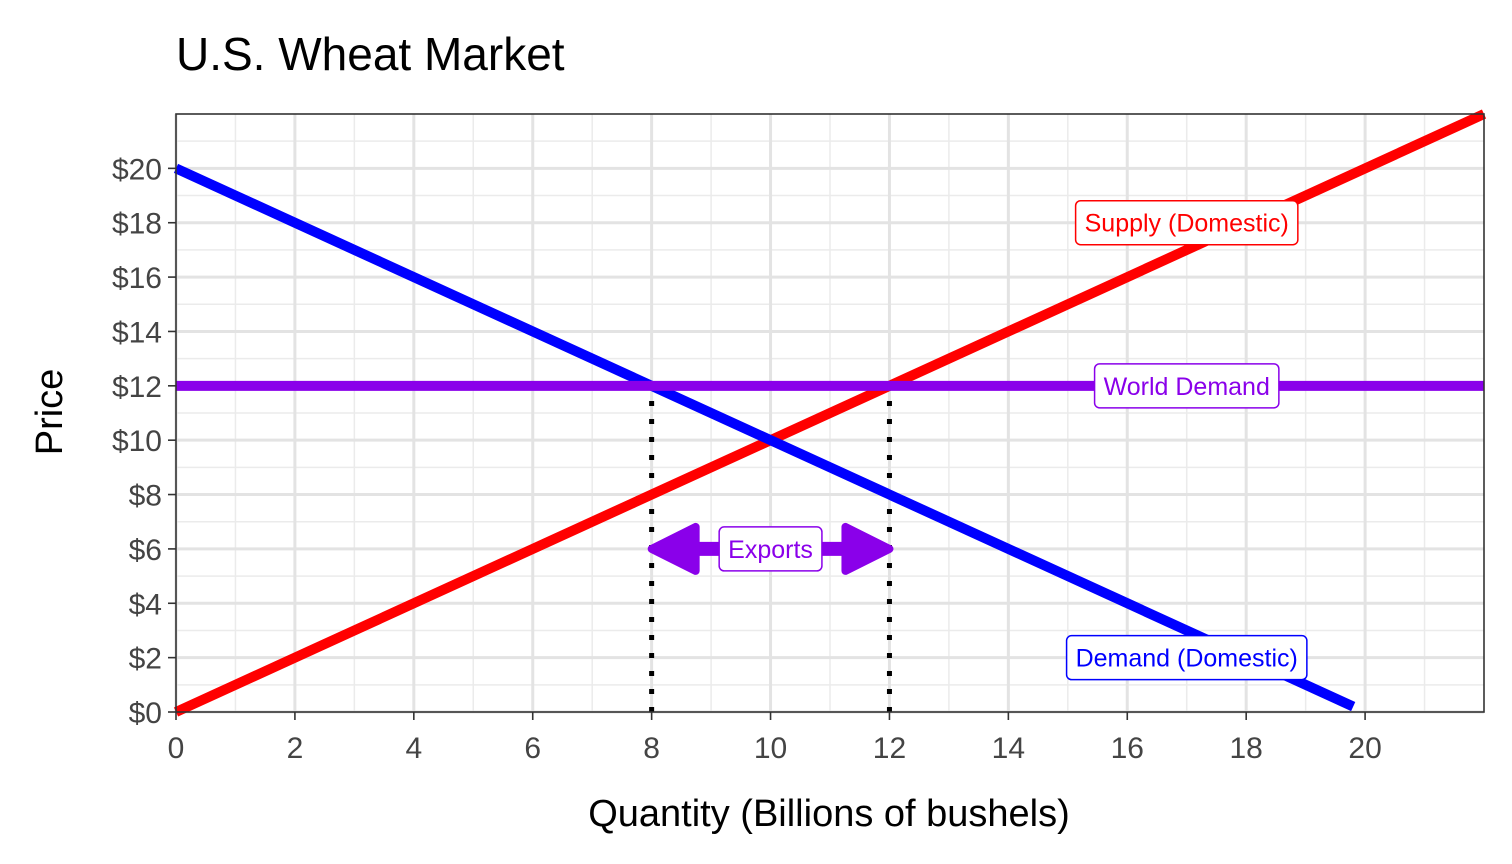 The height and width of the screenshot is (864, 1512). What do you see at coordinates (1245, 748) in the screenshot?
I see `x-tick-label: 18` at bounding box center [1245, 748].